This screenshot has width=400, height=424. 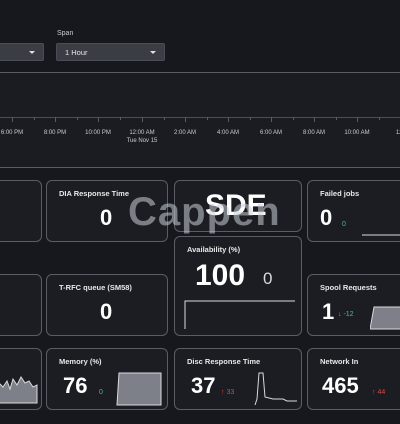 I want to click on metric-value: 100, so click(x=220, y=275).